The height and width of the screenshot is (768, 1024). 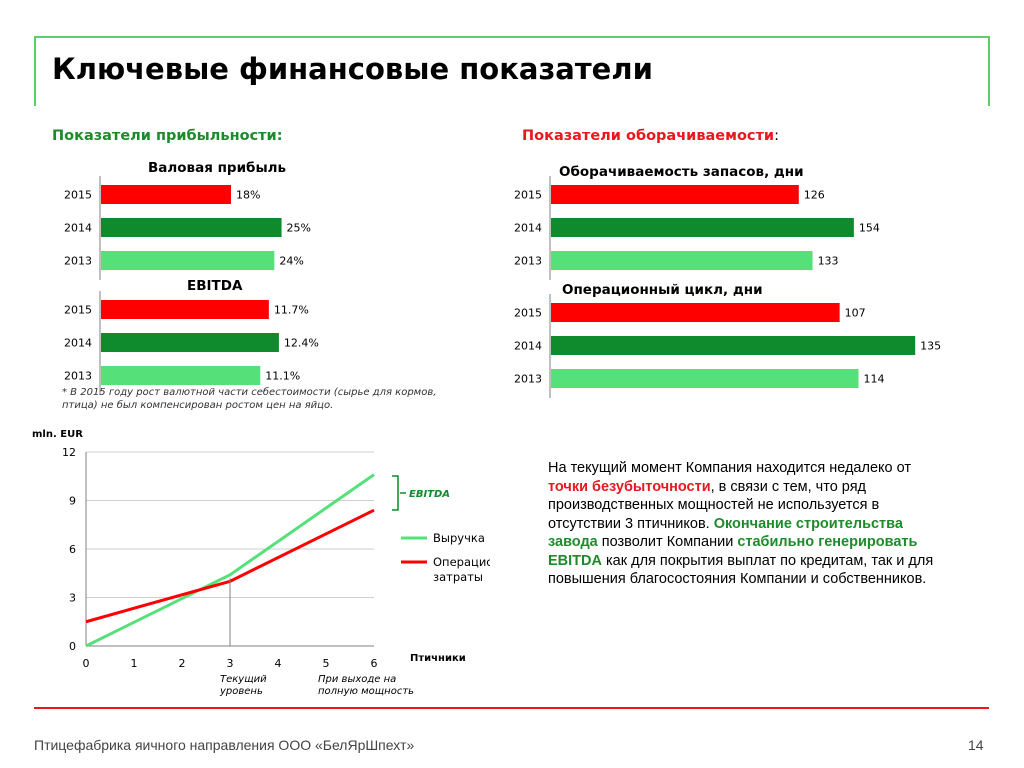 What do you see at coordinates (248, 195) in the screenshot?
I see `value-label: 18%` at bounding box center [248, 195].